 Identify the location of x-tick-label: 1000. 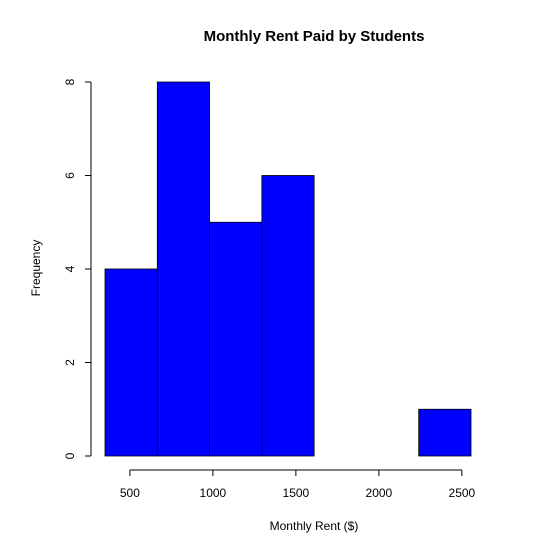
(213, 493).